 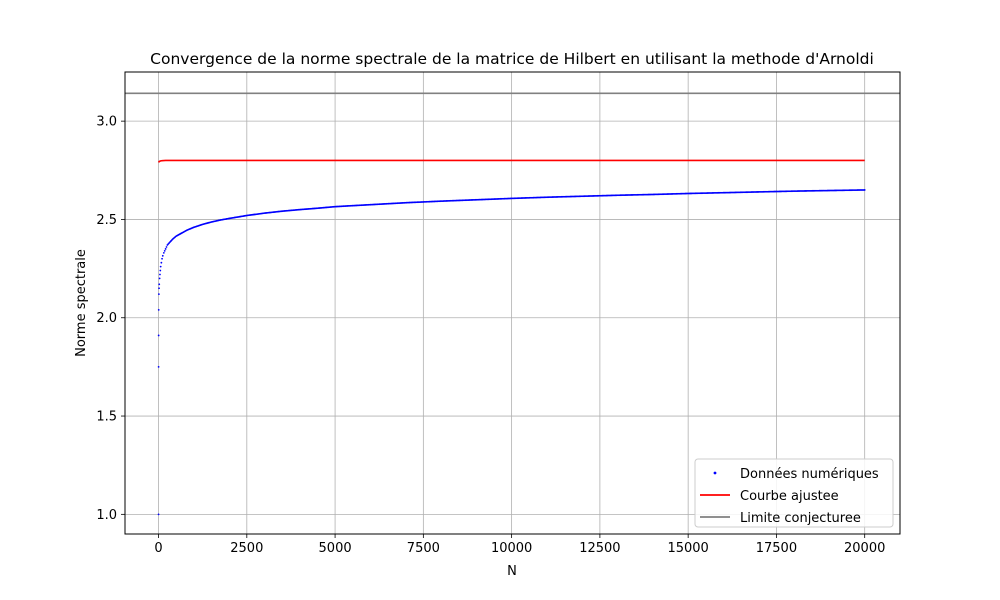 What do you see at coordinates (715, 473) in the screenshot?
I see `legend-marker` at bounding box center [715, 473].